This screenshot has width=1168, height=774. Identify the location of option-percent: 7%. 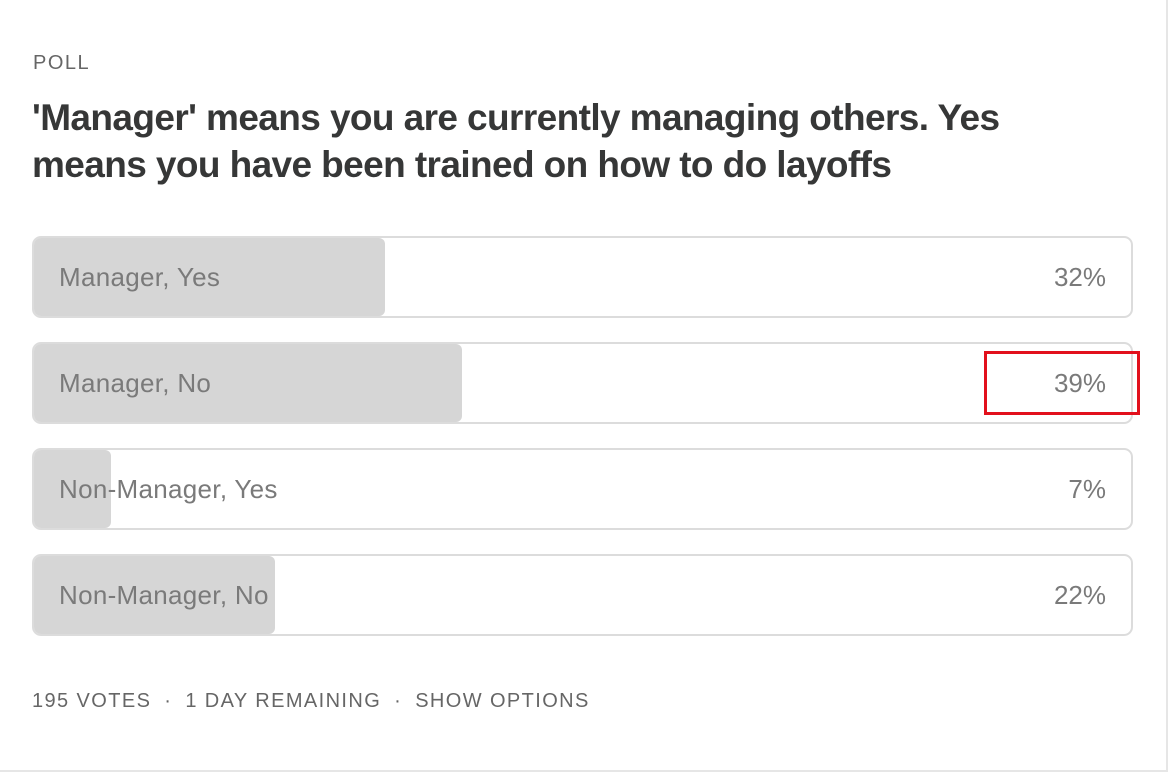
(1087, 489).